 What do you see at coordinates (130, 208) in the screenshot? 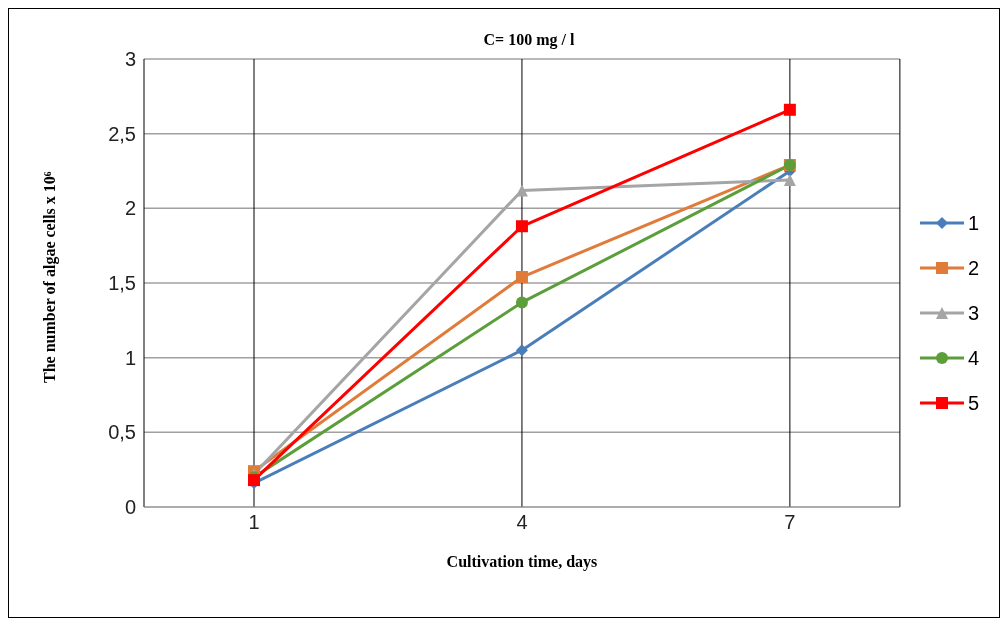
I see `y-tick-label: 2` at bounding box center [130, 208].